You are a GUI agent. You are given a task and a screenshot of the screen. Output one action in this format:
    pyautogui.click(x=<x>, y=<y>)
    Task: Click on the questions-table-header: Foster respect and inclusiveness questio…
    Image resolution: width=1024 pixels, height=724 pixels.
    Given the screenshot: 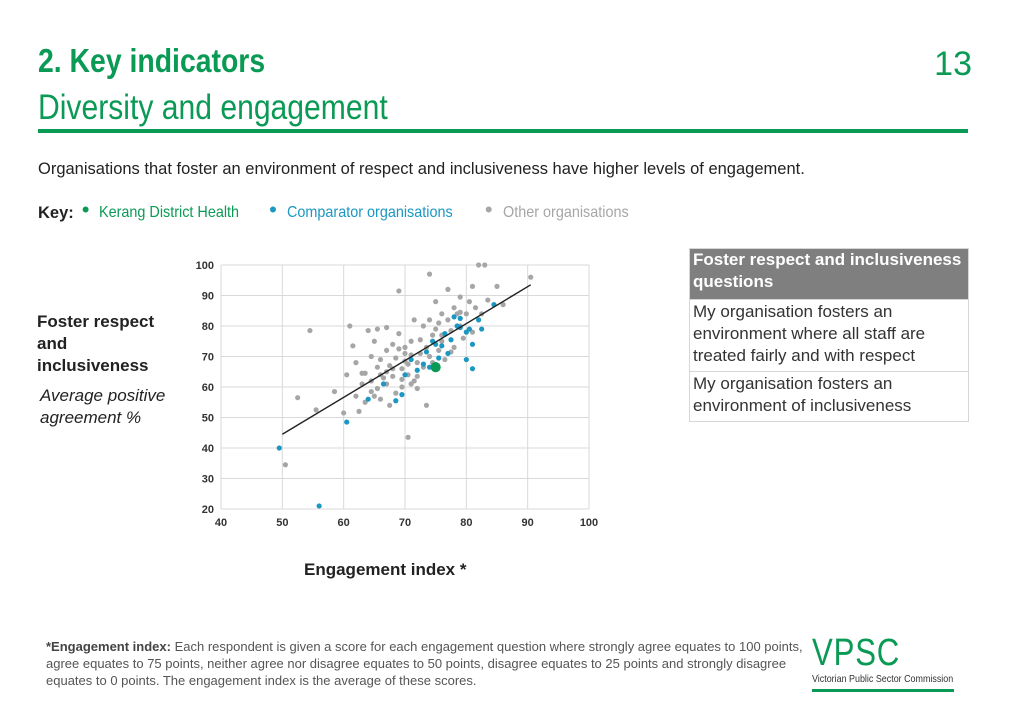 What is the action you would take?
    pyautogui.click(x=829, y=274)
    